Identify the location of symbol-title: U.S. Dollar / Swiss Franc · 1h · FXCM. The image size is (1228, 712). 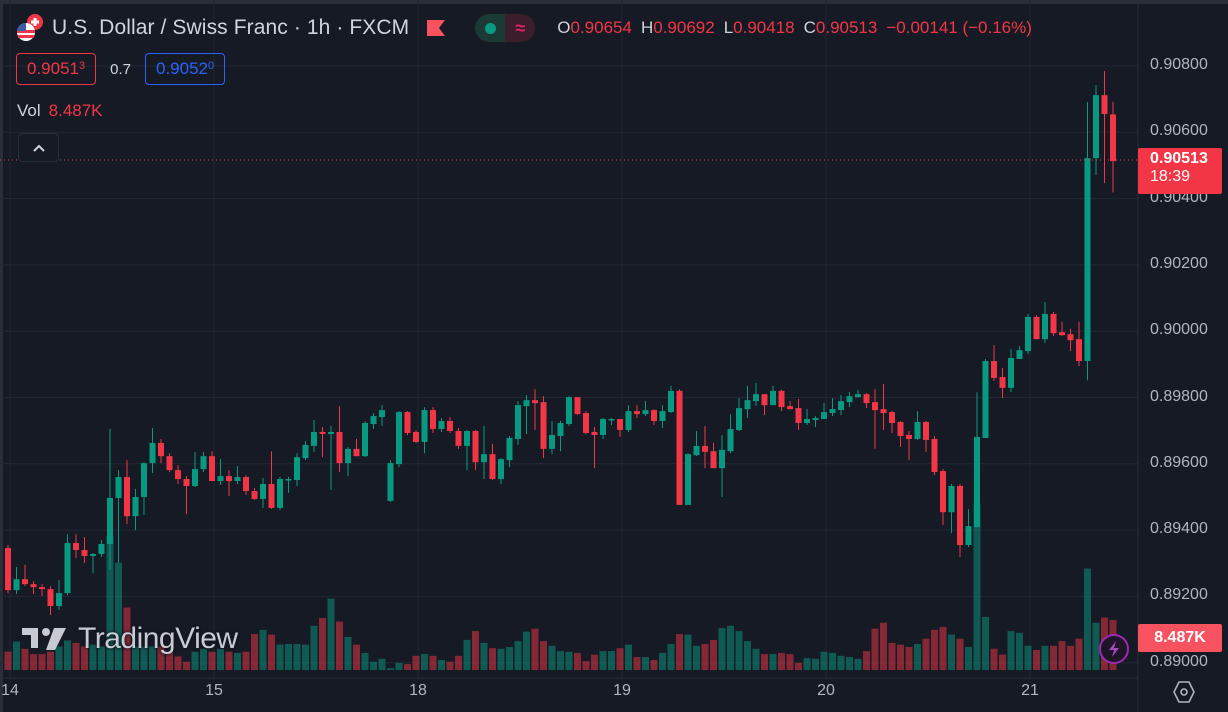
(231, 27).